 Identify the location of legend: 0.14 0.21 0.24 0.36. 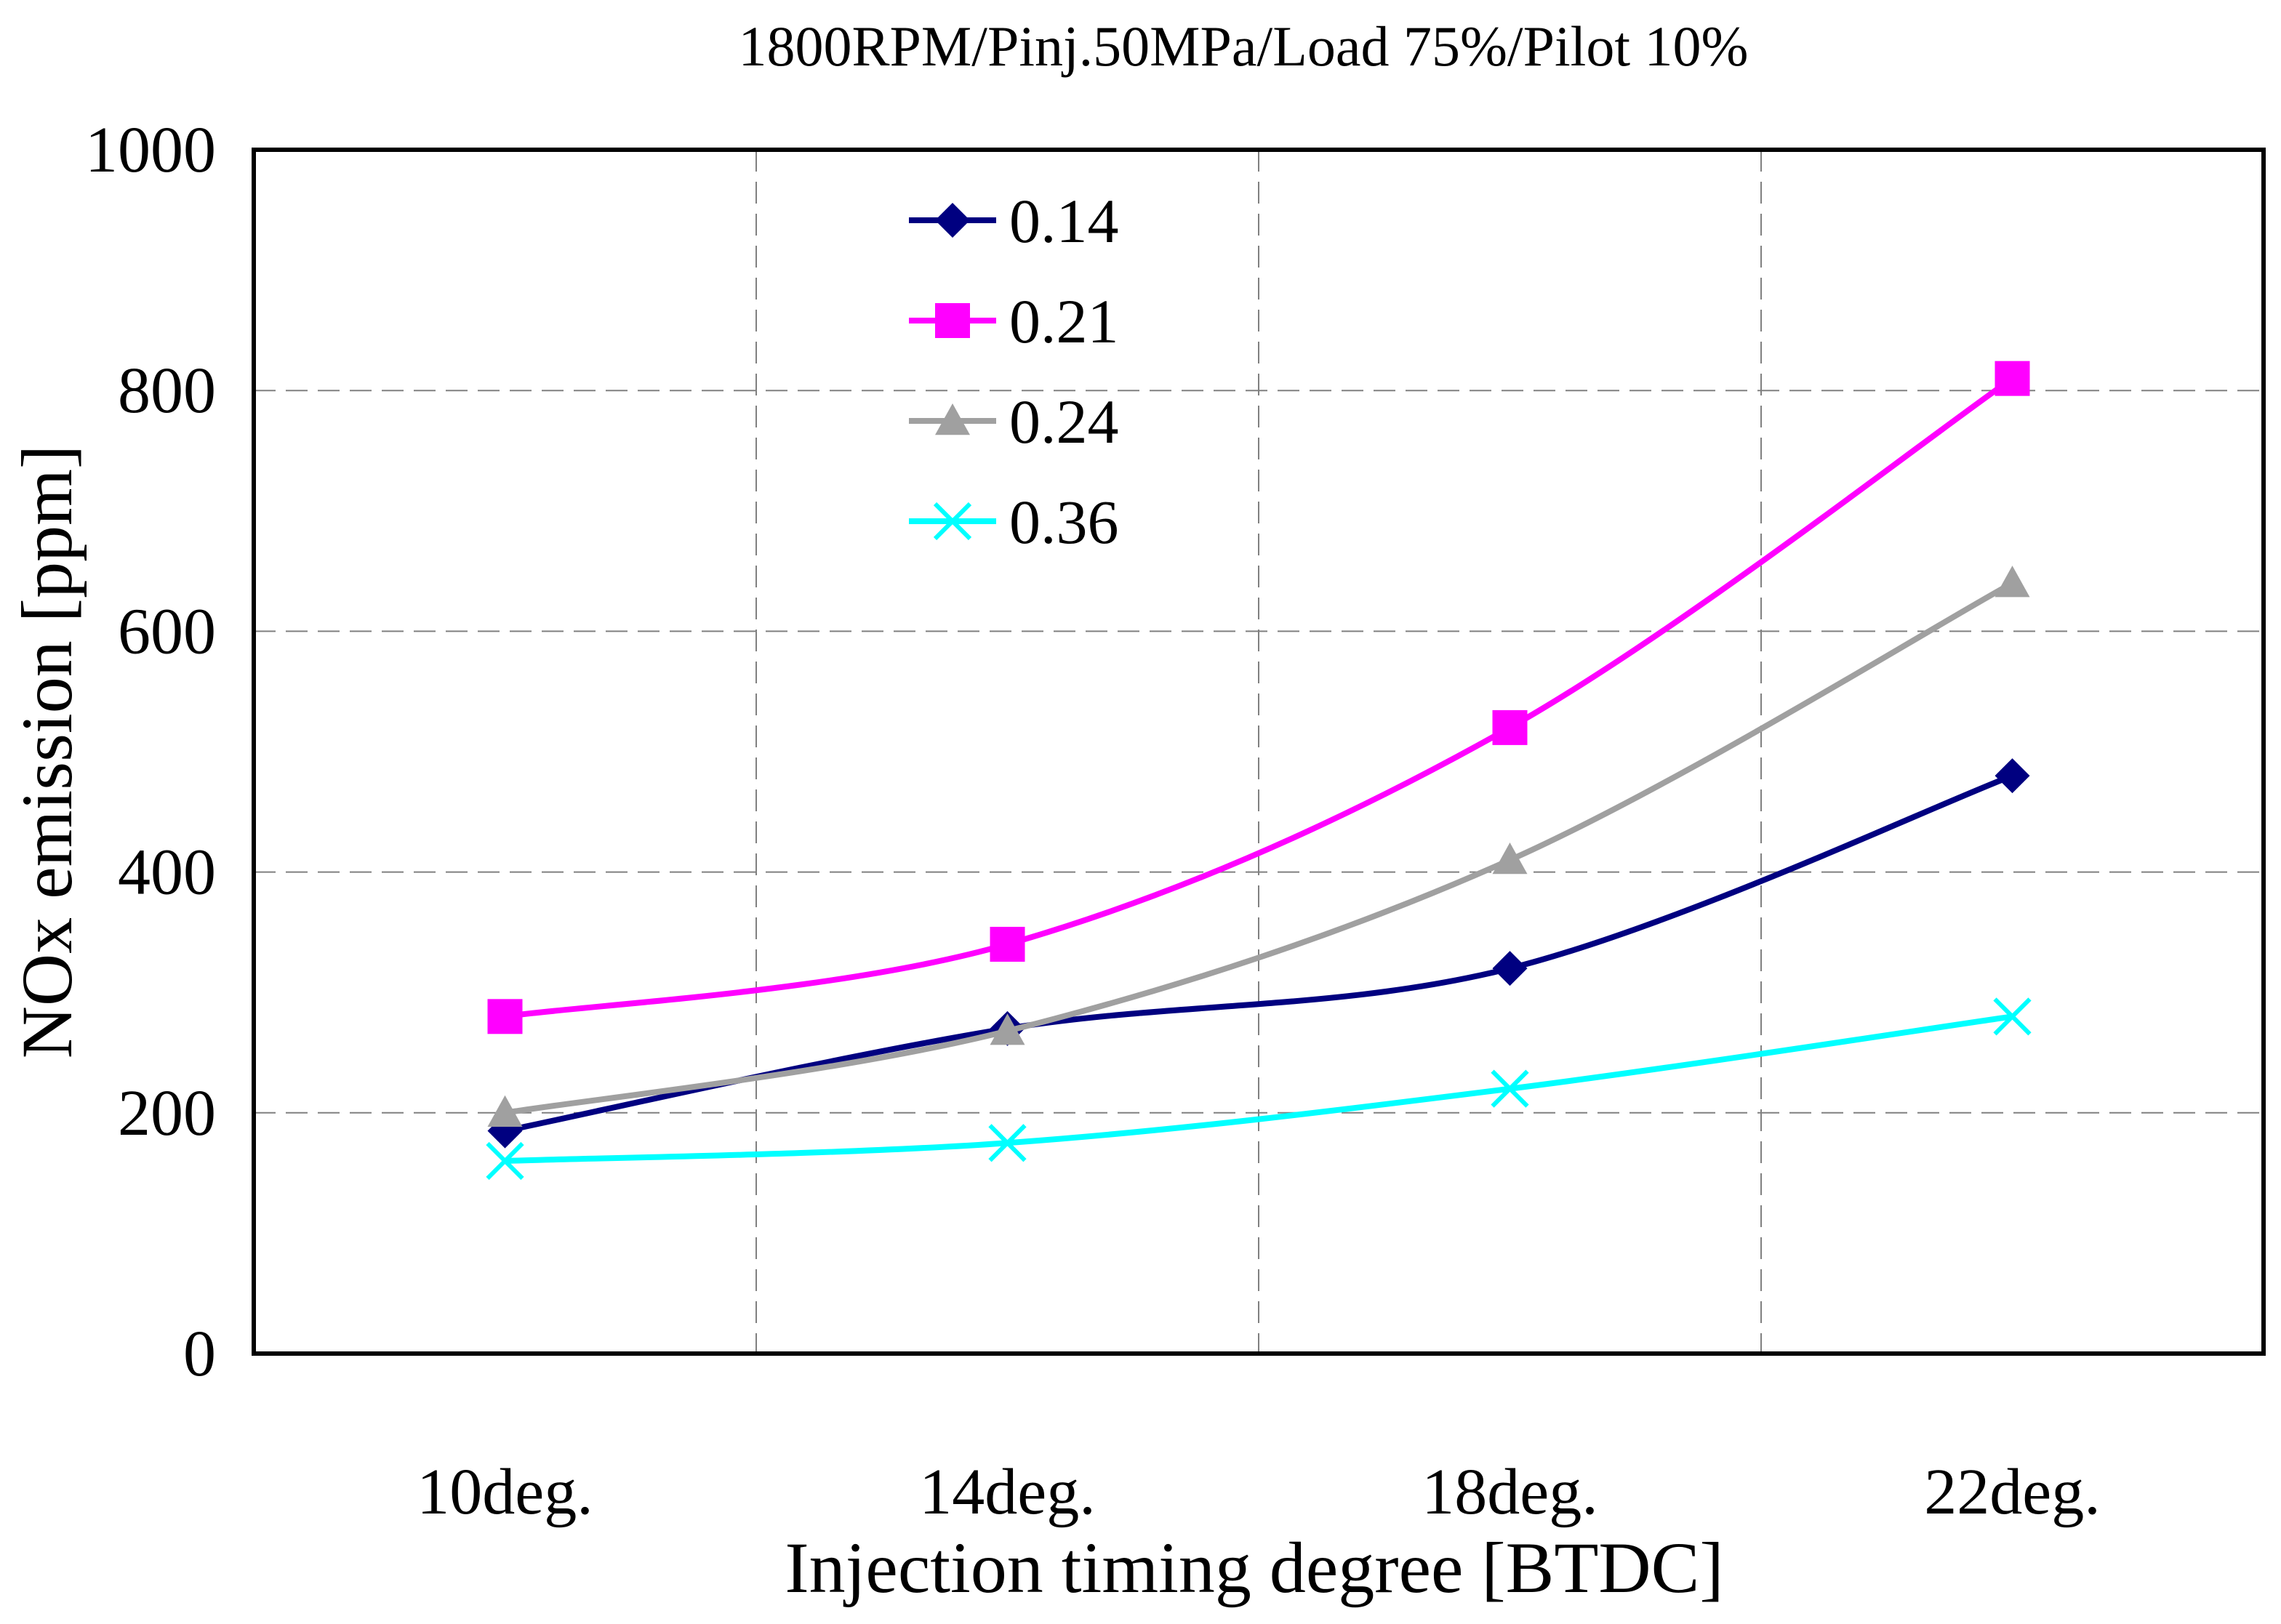
(1014, 371).